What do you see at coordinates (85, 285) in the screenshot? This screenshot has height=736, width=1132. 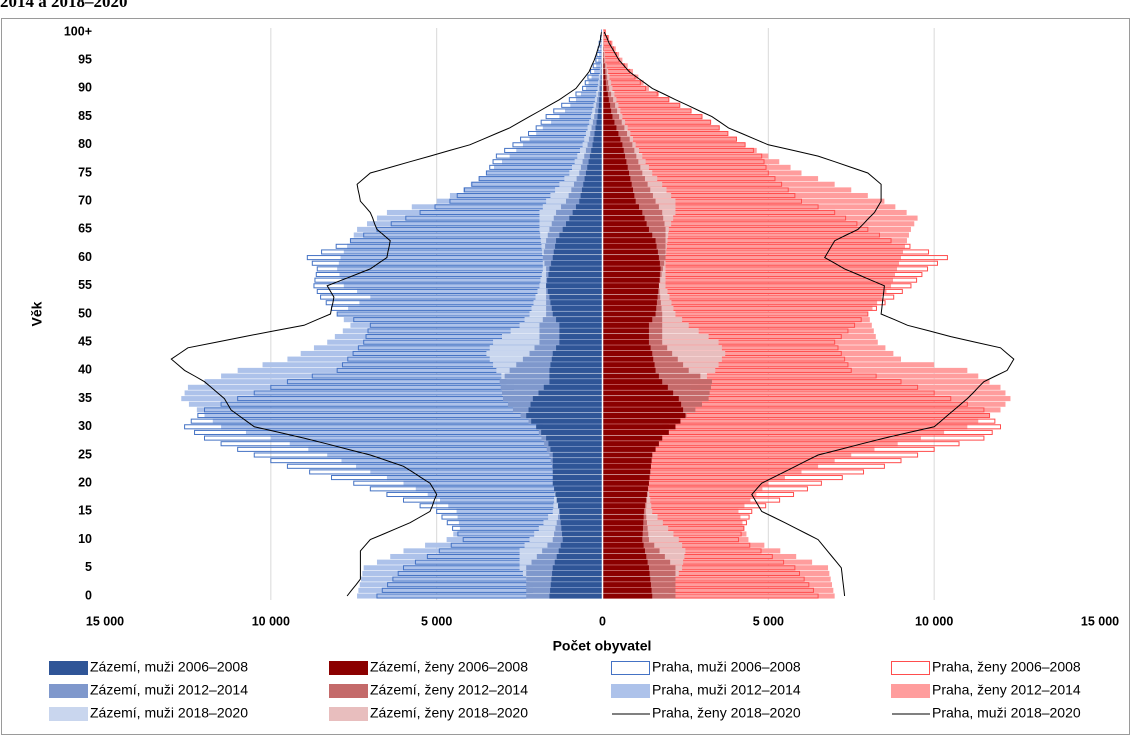 I see `y-tick-label: 55` at bounding box center [85, 285].